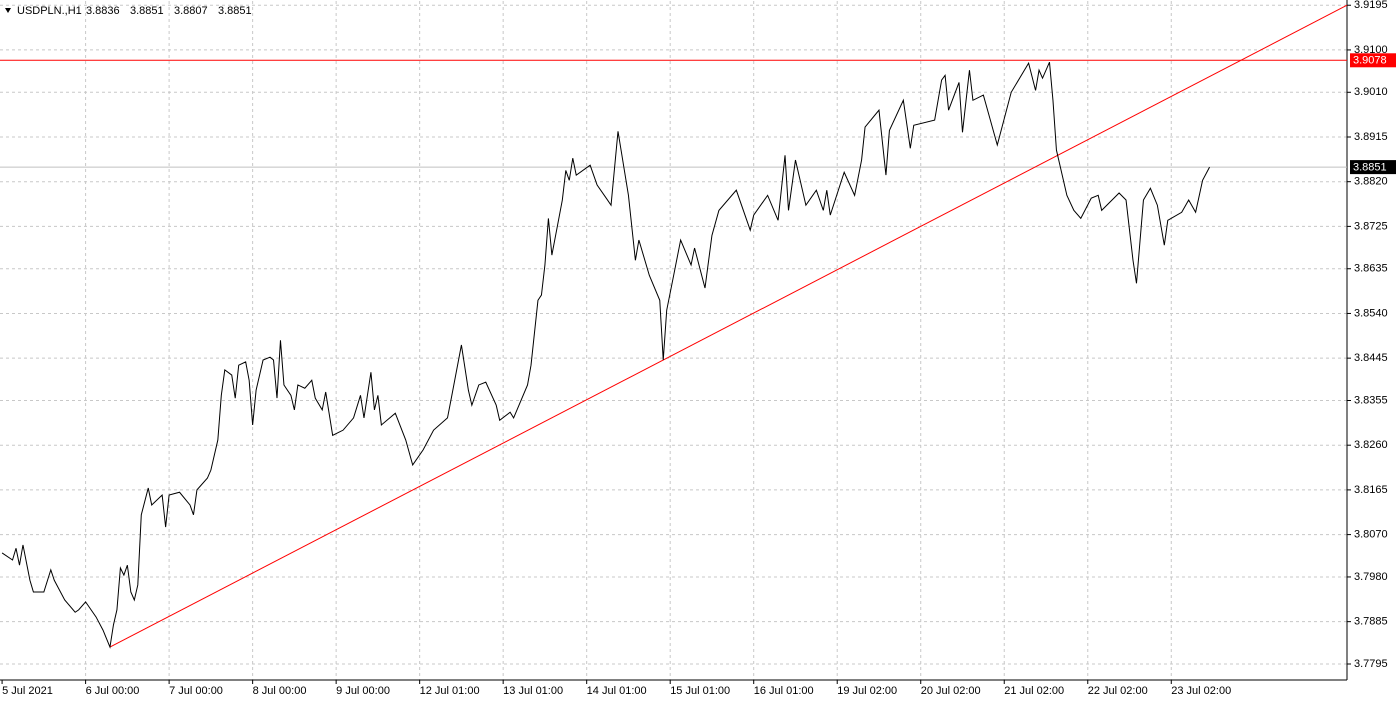 This screenshot has height=701, width=1400. I want to click on y-tick-label: 3.9195, so click(1371, 5).